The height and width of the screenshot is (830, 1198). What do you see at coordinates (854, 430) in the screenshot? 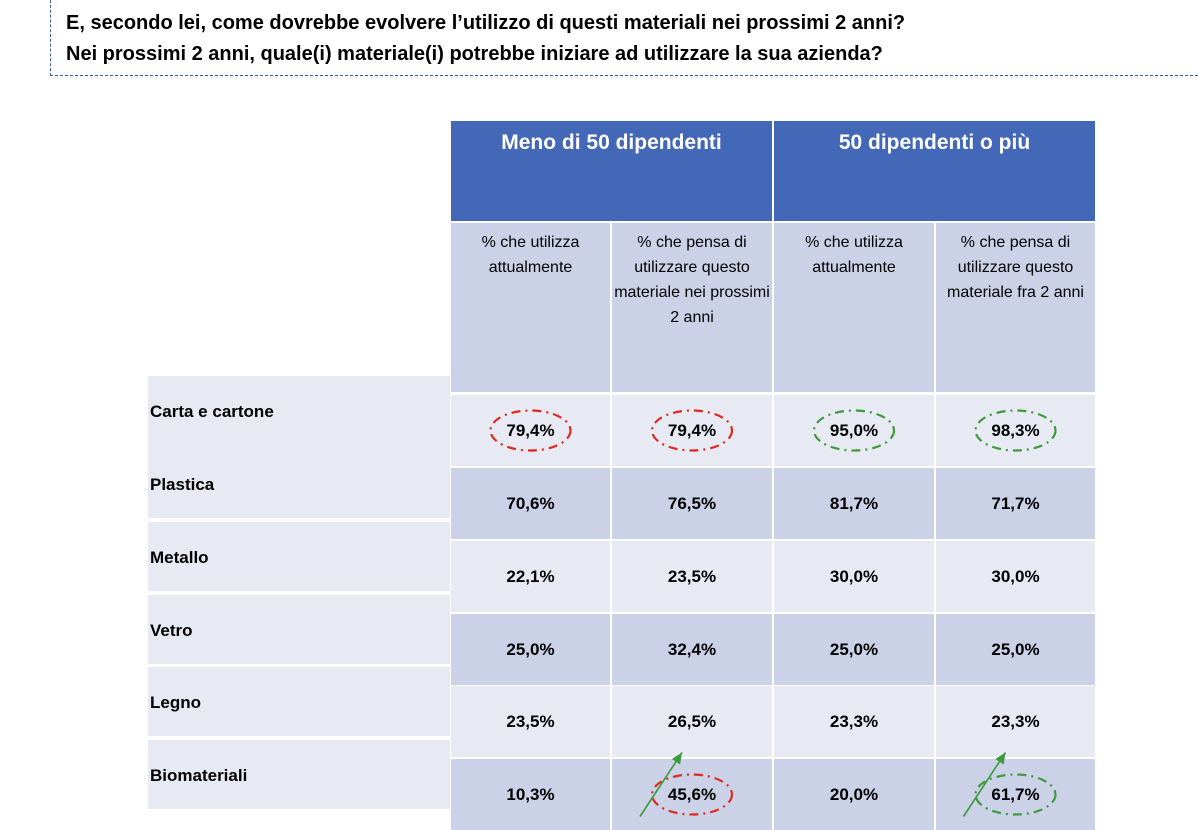
I see `table-cell: 95,0%` at bounding box center [854, 430].